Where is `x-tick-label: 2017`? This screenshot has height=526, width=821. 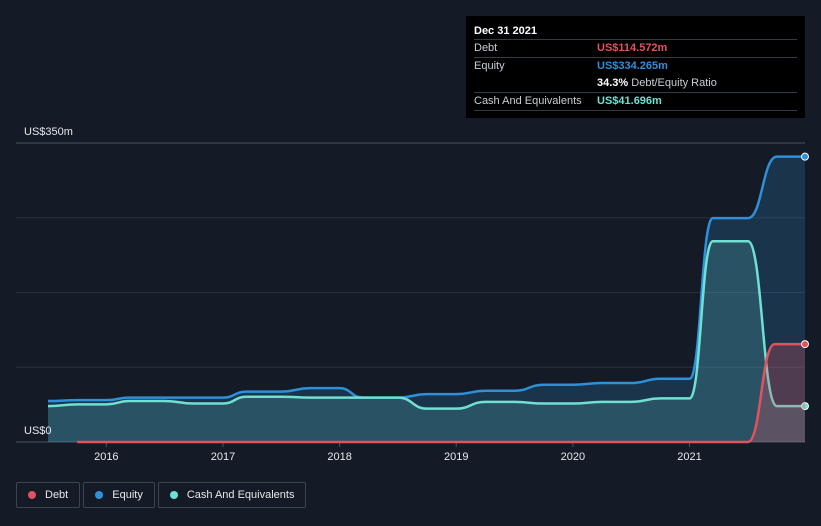 x-tick-label: 2017 is located at coordinates (223, 457).